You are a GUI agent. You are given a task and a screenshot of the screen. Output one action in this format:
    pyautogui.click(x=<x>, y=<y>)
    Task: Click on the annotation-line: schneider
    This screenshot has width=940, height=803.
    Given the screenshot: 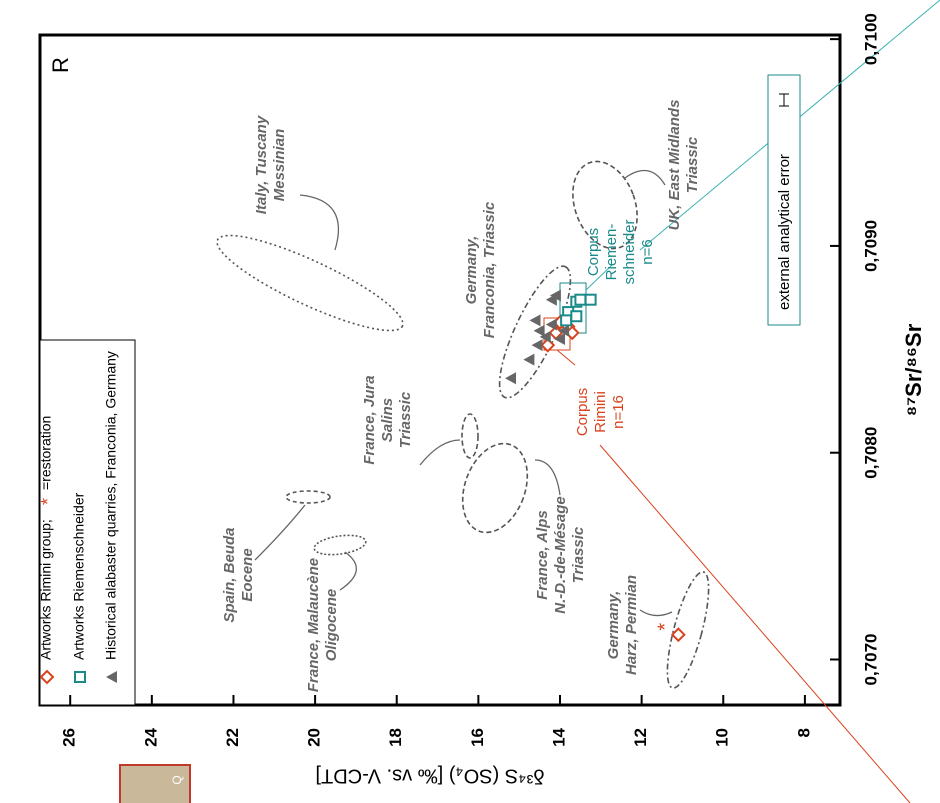 What is the action you would take?
    pyautogui.click(x=629, y=251)
    